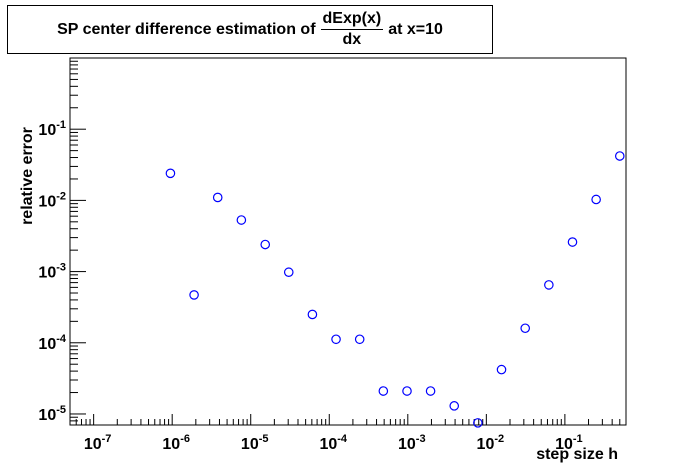 This screenshot has width=696, height=472. What do you see at coordinates (352, 39) in the screenshot?
I see `title-fraction-denominator: dx` at bounding box center [352, 39].